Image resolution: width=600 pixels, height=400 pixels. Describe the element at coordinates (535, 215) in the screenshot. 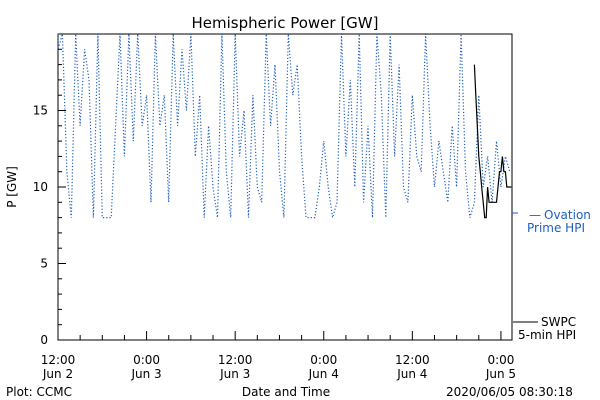

I see `legend-ovation-dash: —` at that location.